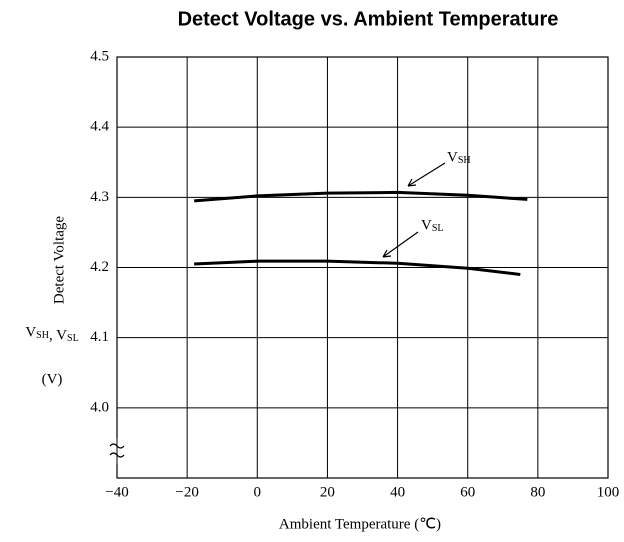 This screenshot has width=624, height=542. I want to click on x-tick-label: 40, so click(397, 492).